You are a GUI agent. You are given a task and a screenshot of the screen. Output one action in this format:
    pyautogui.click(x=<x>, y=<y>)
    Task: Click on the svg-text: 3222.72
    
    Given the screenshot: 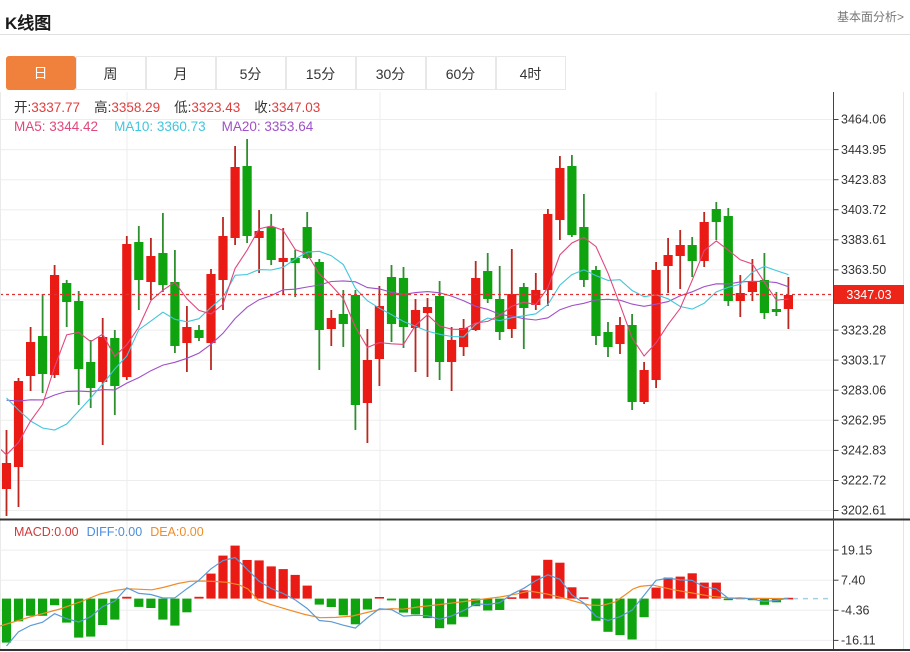 What is the action you would take?
    pyautogui.click(x=863, y=481)
    